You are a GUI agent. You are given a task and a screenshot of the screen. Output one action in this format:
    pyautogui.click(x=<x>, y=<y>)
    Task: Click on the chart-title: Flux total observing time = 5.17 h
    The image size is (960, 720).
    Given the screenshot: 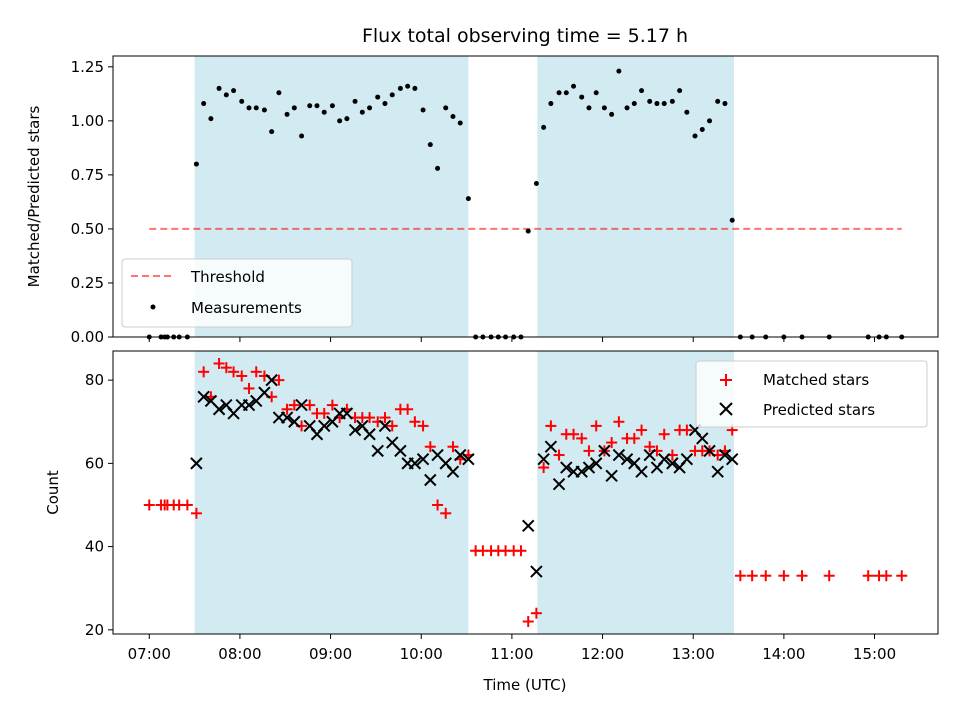 What is the action you would take?
    pyautogui.click(x=525, y=36)
    